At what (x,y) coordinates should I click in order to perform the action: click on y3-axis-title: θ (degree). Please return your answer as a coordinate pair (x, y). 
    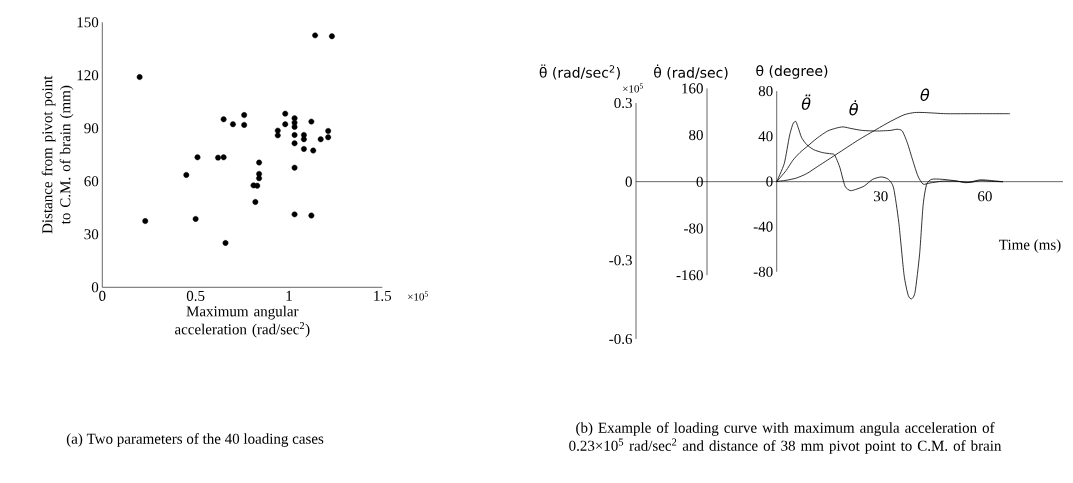
    Looking at the image, I should click on (792, 72).